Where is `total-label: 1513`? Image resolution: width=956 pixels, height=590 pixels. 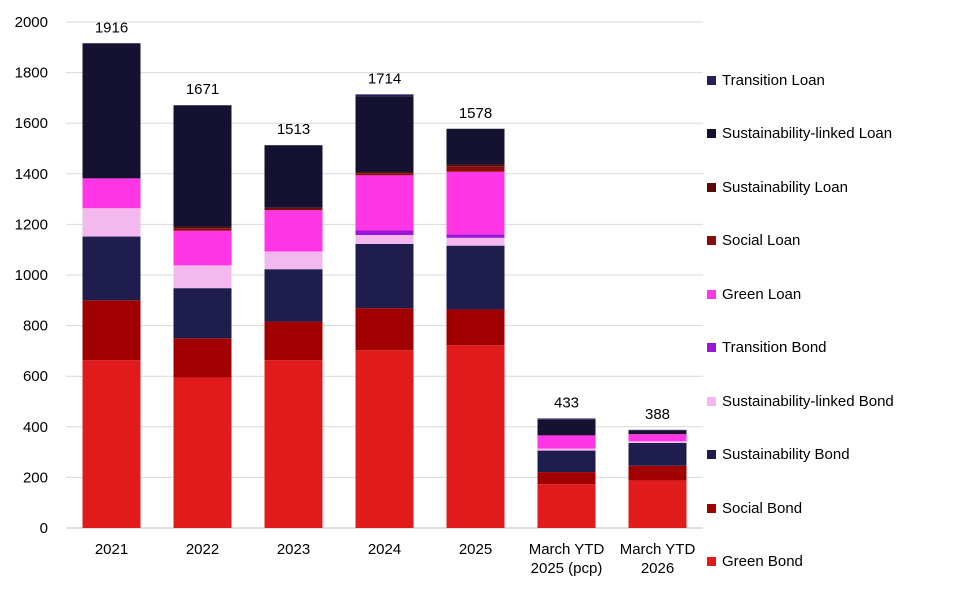 total-label: 1513 is located at coordinates (293, 129).